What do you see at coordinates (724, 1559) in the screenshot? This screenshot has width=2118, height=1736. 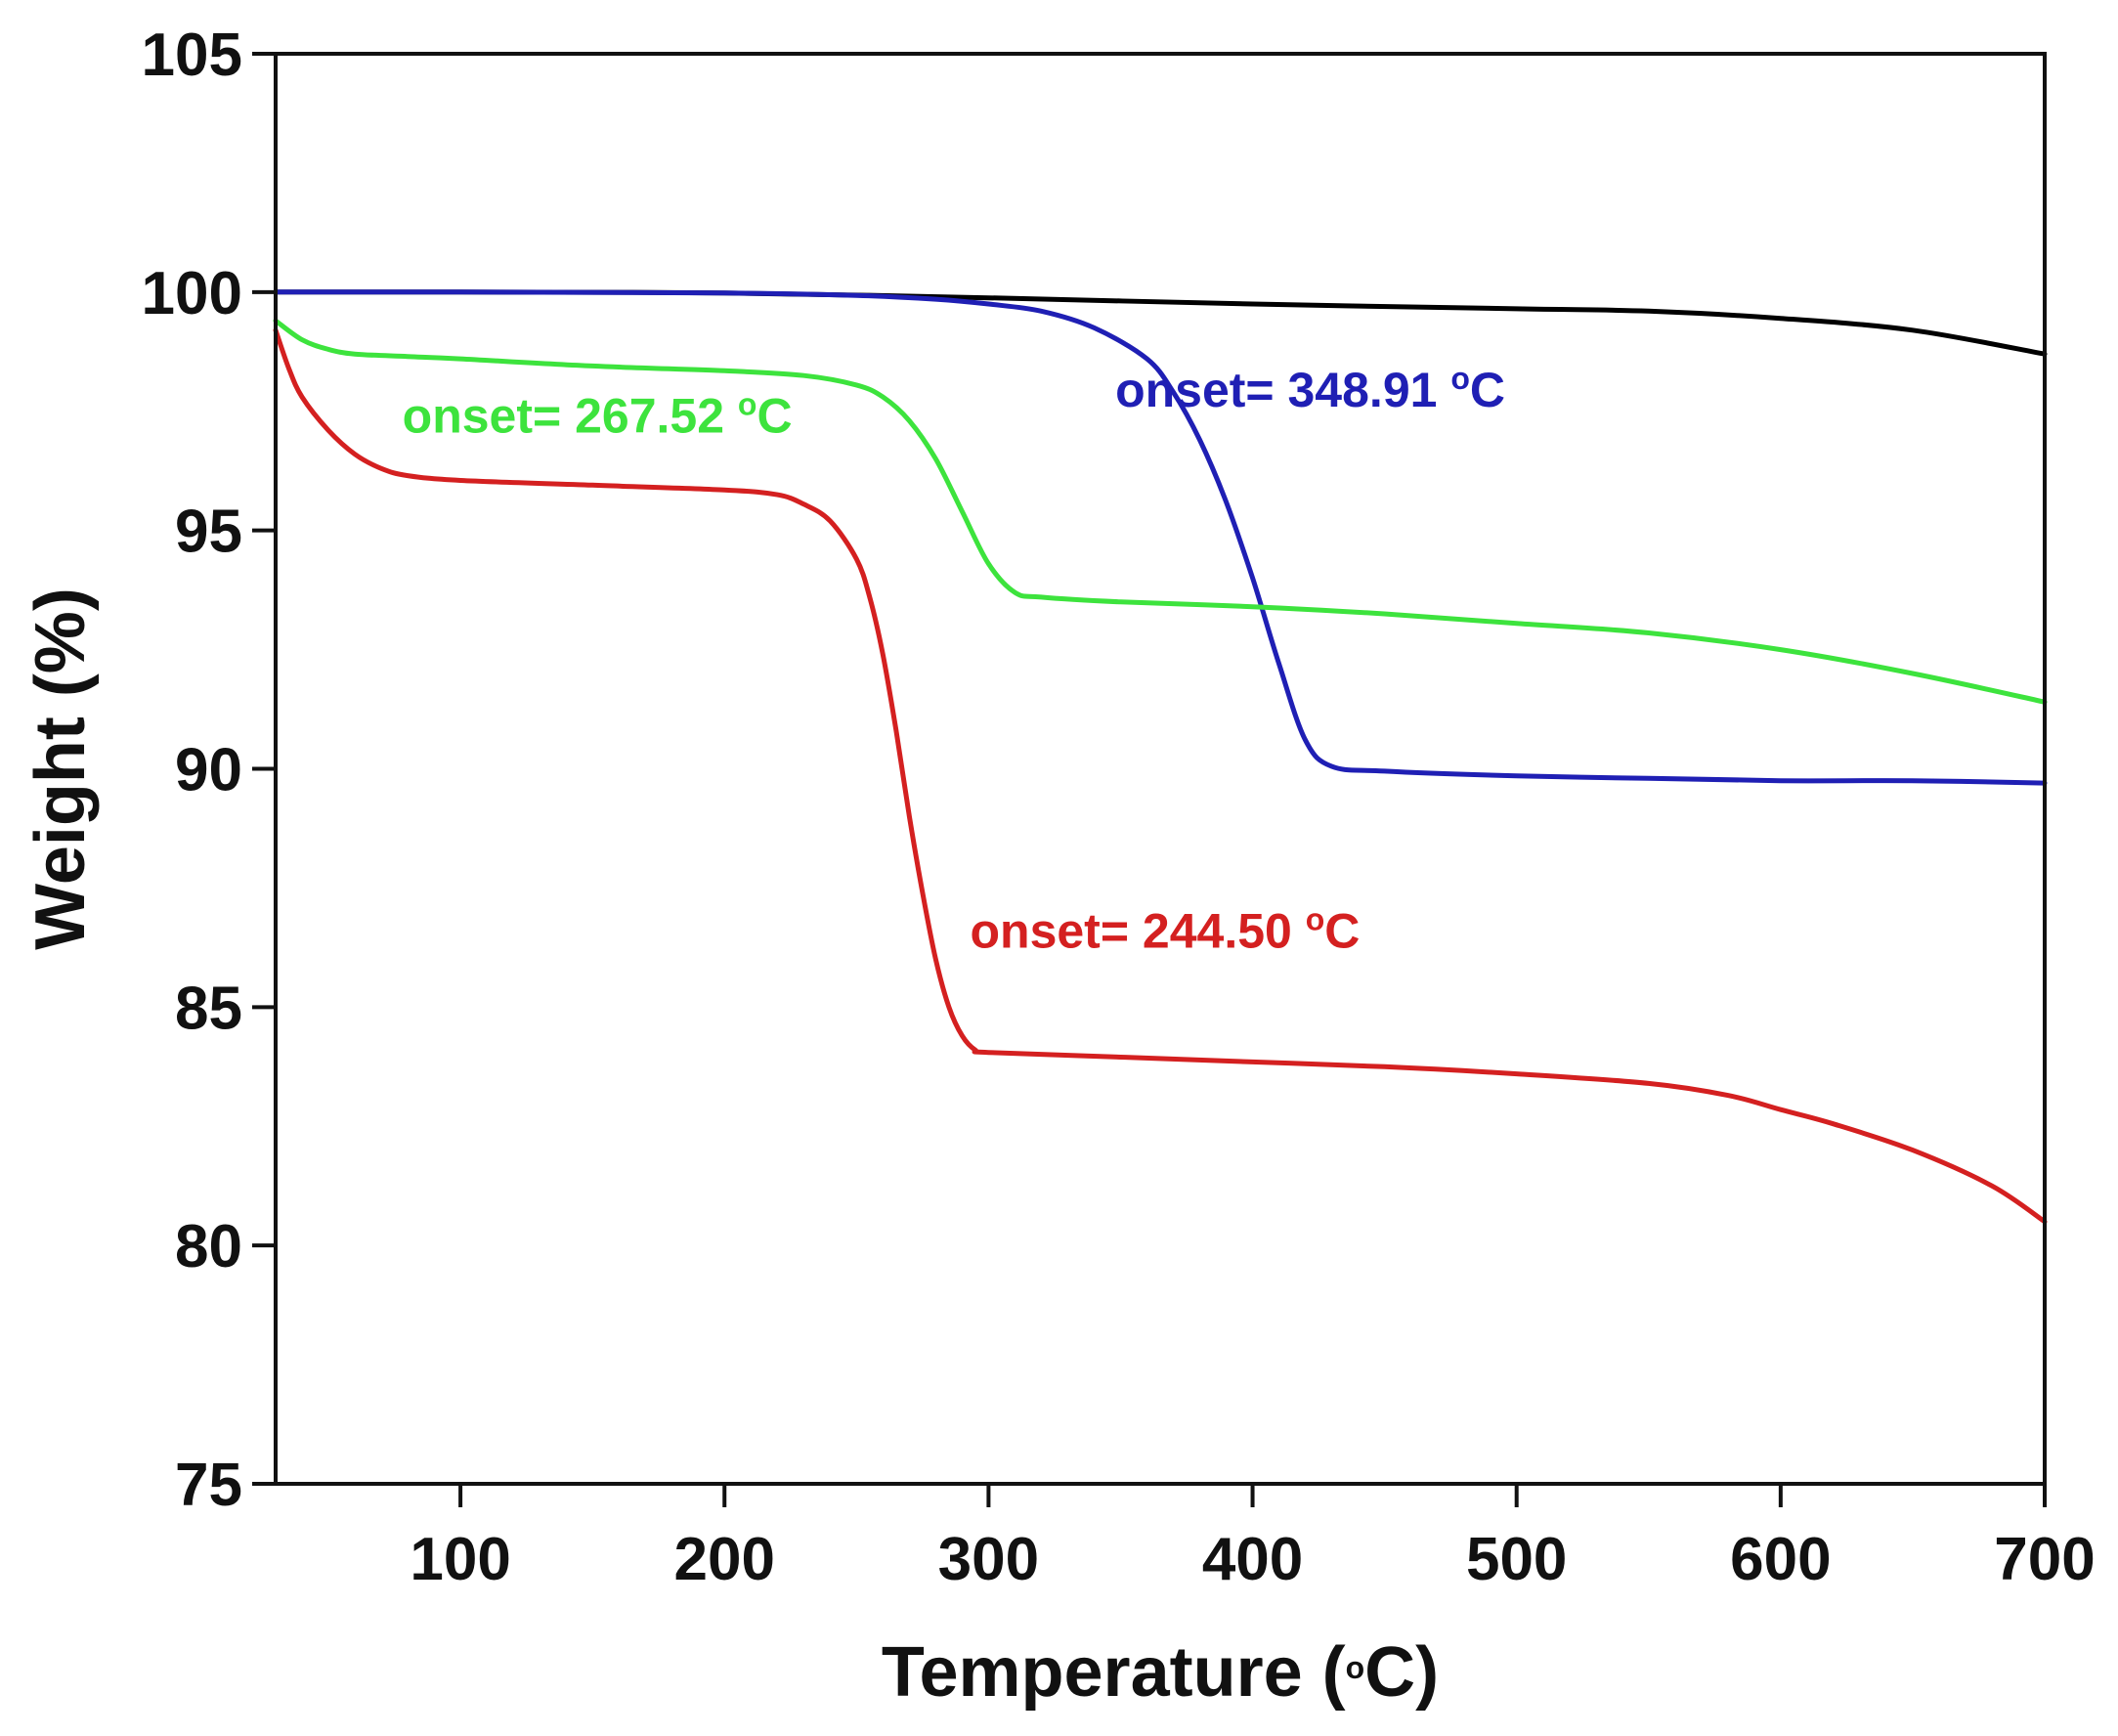 I see `x-tick-label: 200` at bounding box center [724, 1559].